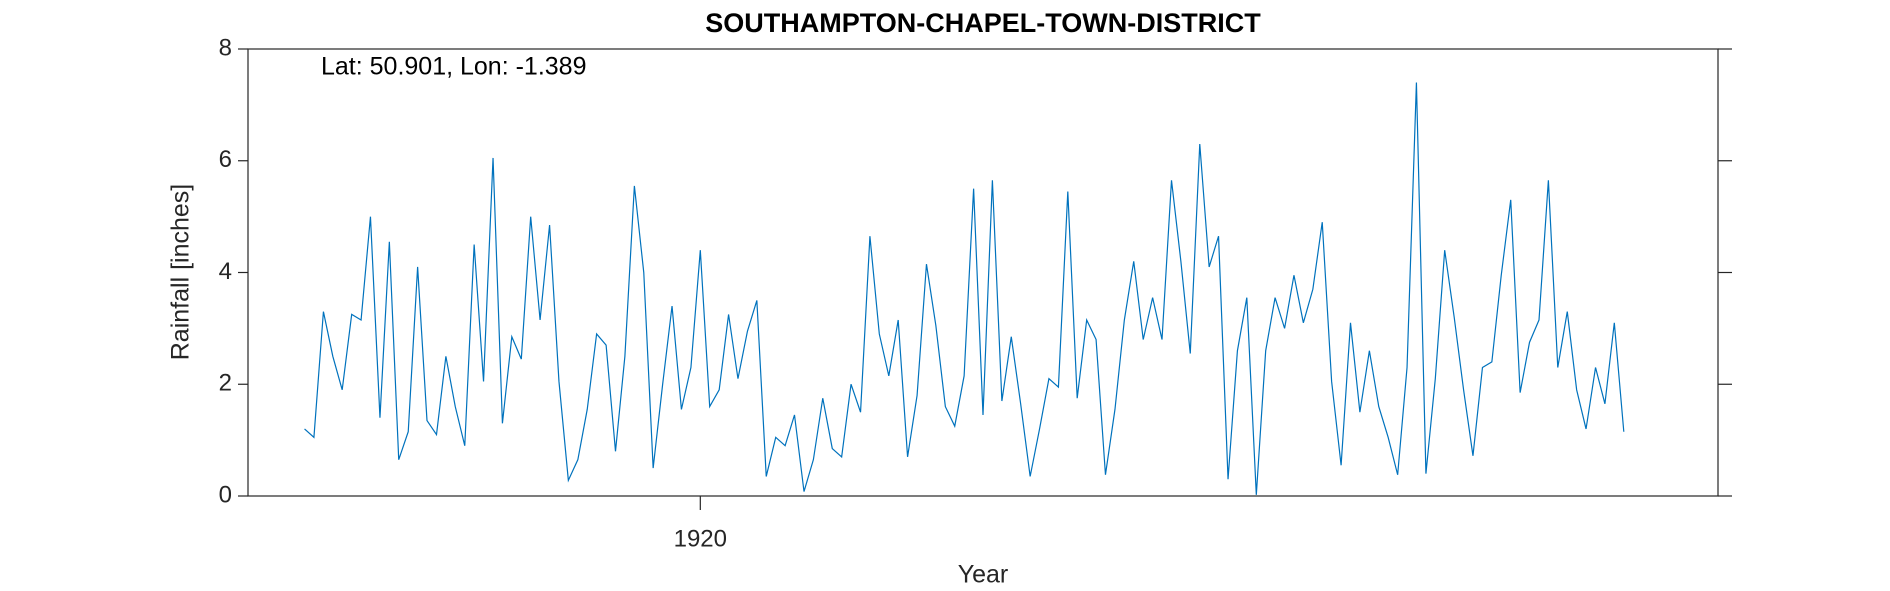 The height and width of the screenshot is (591, 1890). What do you see at coordinates (225, 383) in the screenshot?
I see `y-tick-label: 2` at bounding box center [225, 383].